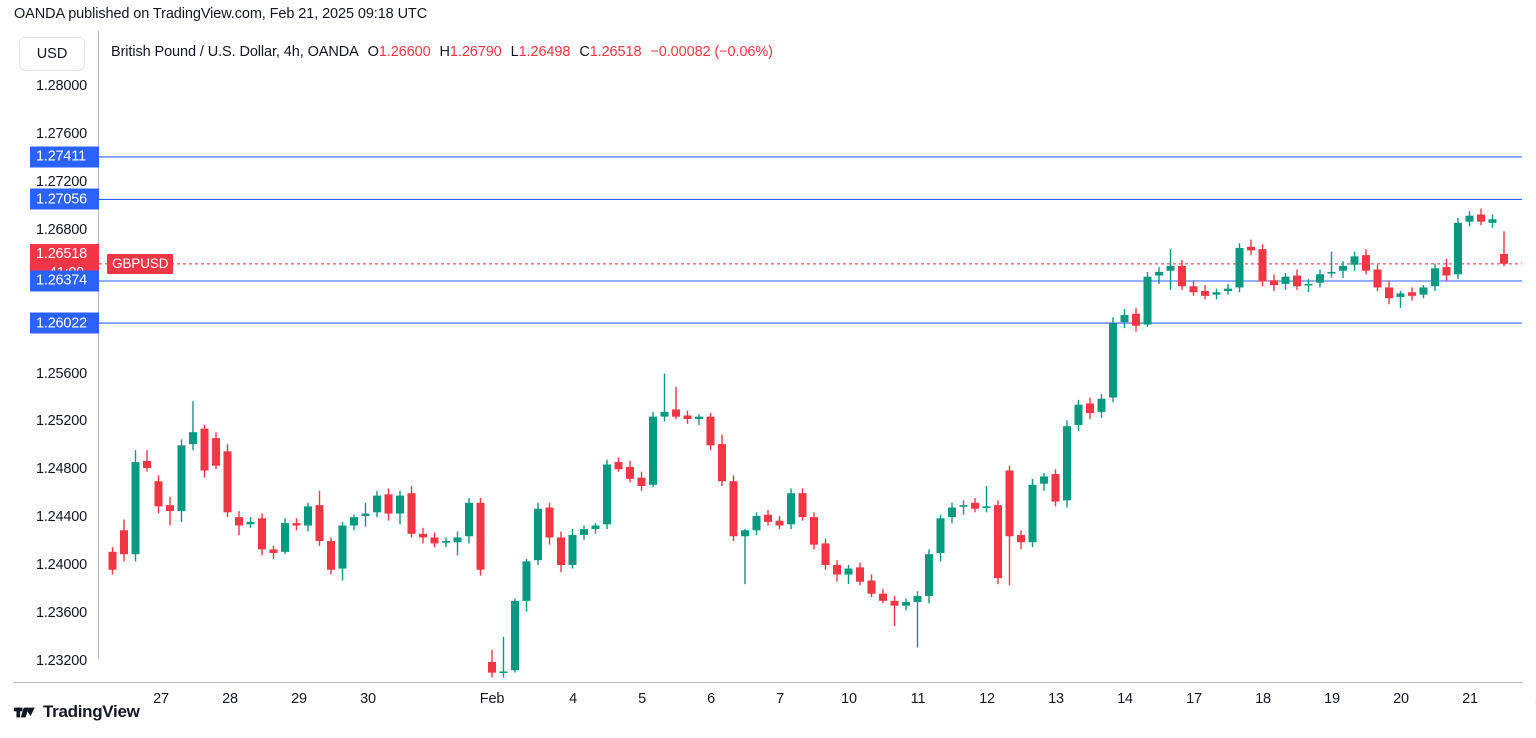  What do you see at coordinates (61, 182) in the screenshot?
I see `price-axis-tick: 1.27200` at bounding box center [61, 182].